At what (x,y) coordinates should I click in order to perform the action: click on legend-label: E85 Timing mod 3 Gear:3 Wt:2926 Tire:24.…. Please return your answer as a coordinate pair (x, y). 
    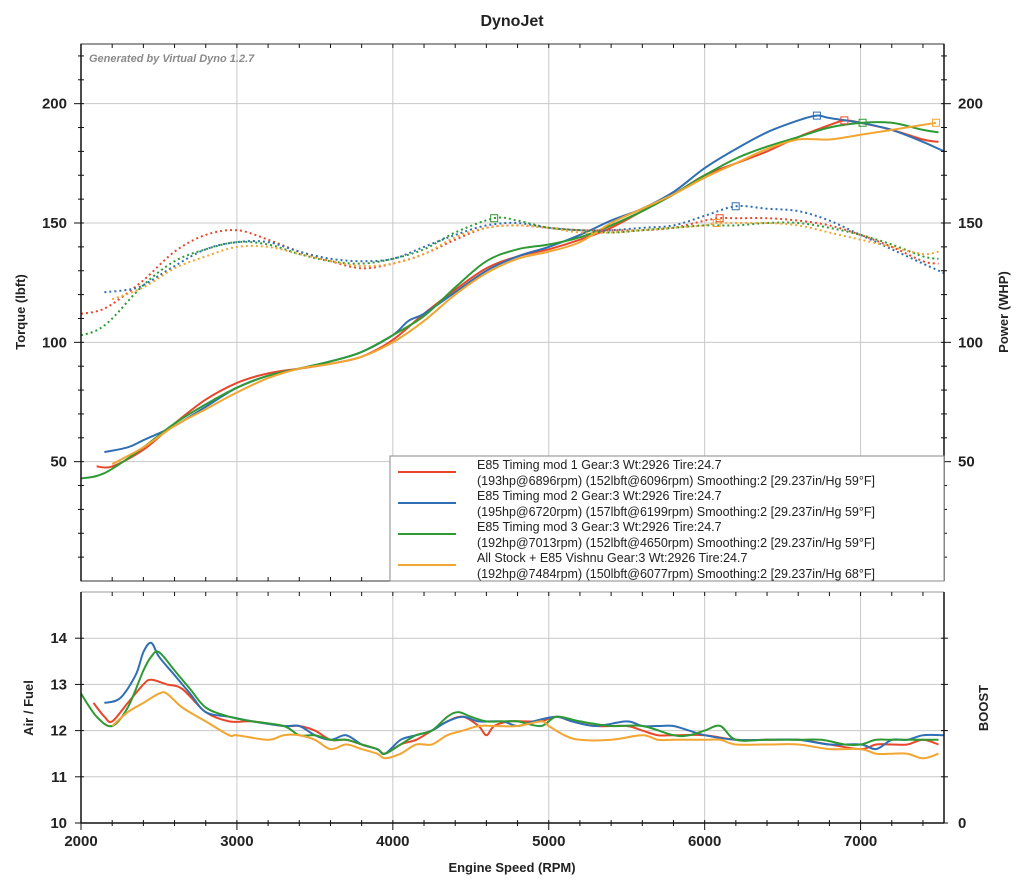
    Looking at the image, I should click on (599, 527).